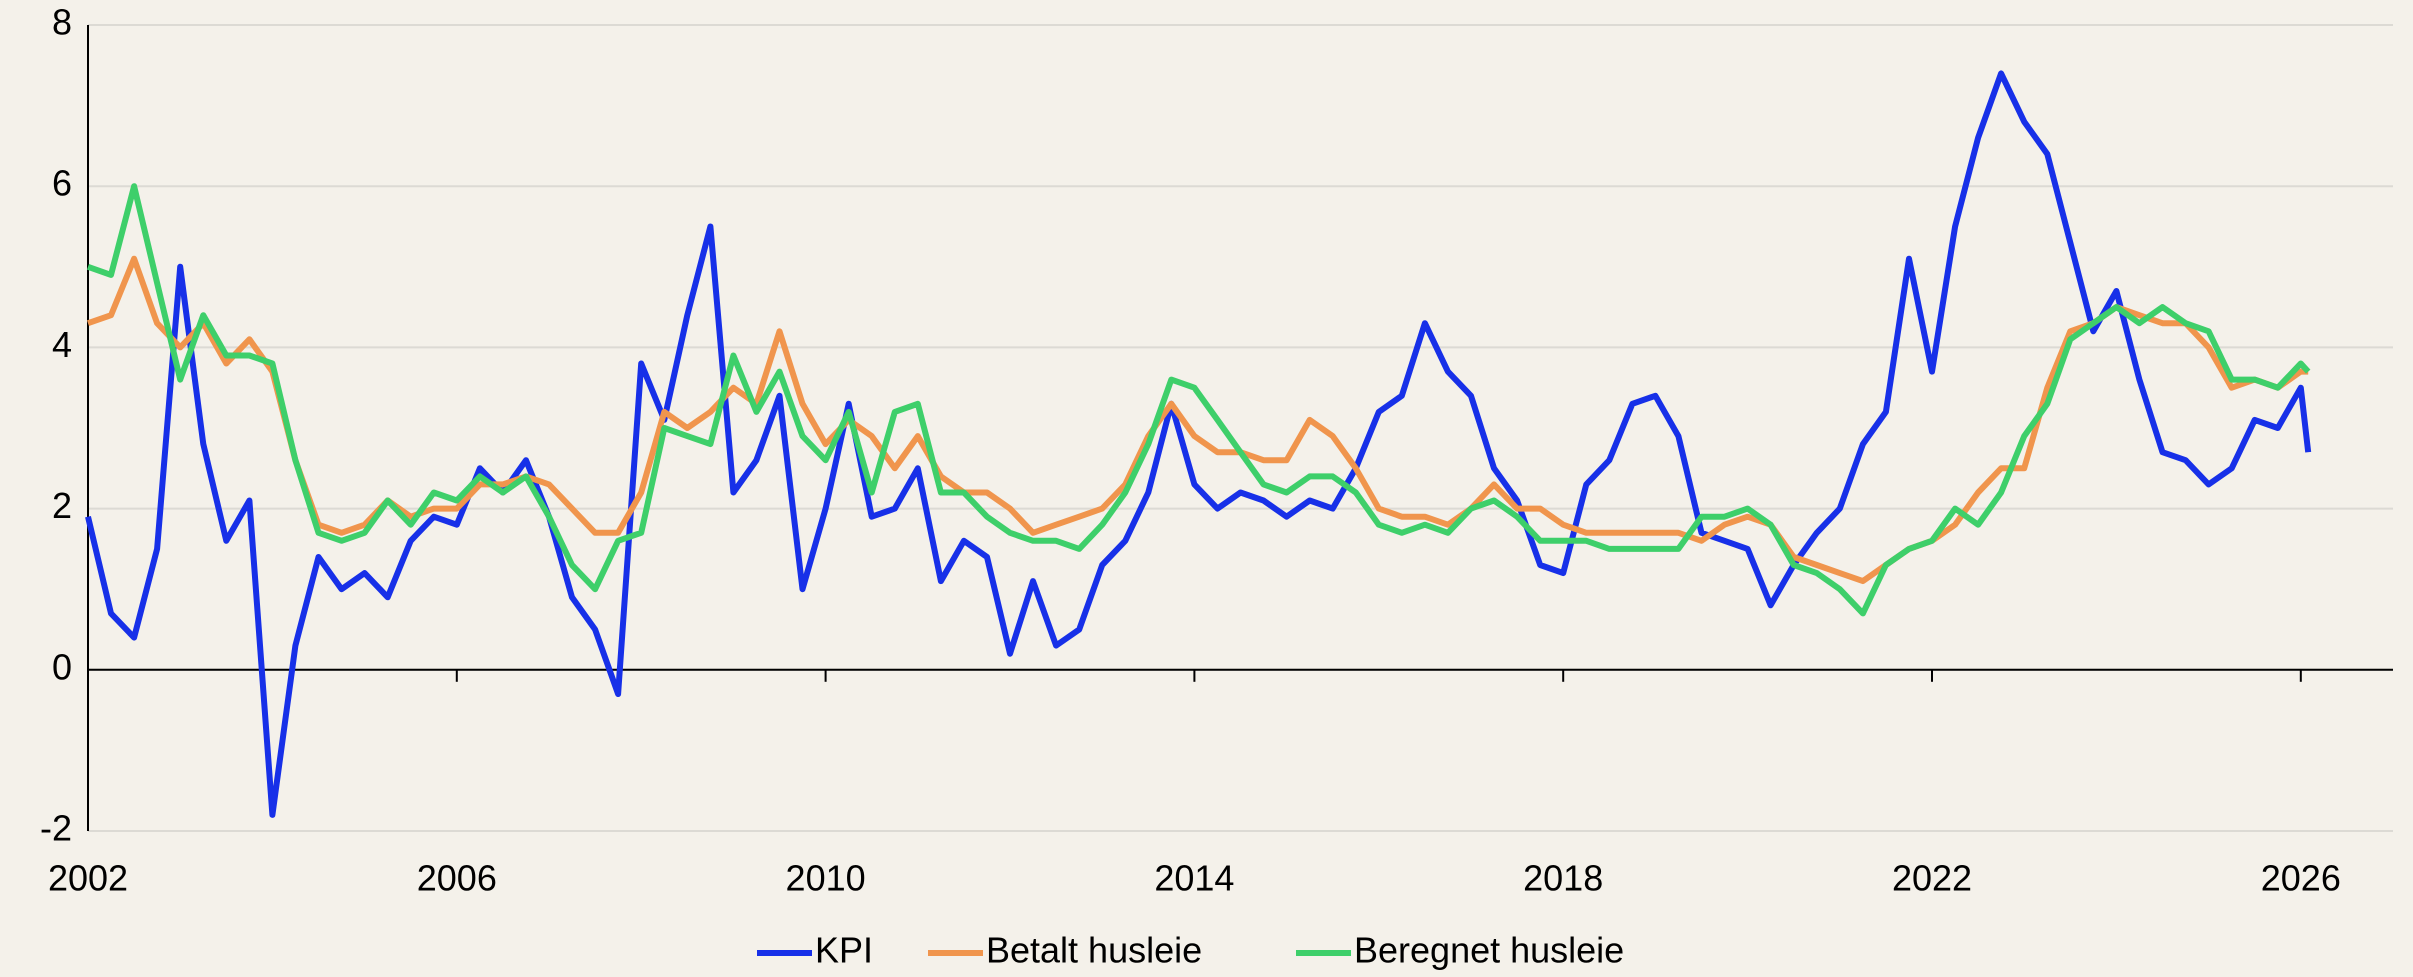 The width and height of the screenshot is (2413, 977). Describe the element at coordinates (2301, 878) in the screenshot. I see `x-tick-label: 2026` at that location.